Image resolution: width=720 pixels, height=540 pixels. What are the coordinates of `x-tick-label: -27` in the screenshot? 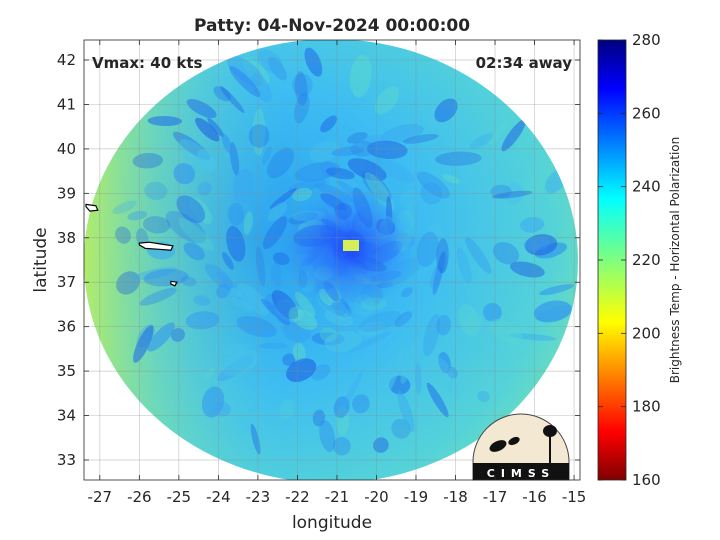 It's located at (100, 497).